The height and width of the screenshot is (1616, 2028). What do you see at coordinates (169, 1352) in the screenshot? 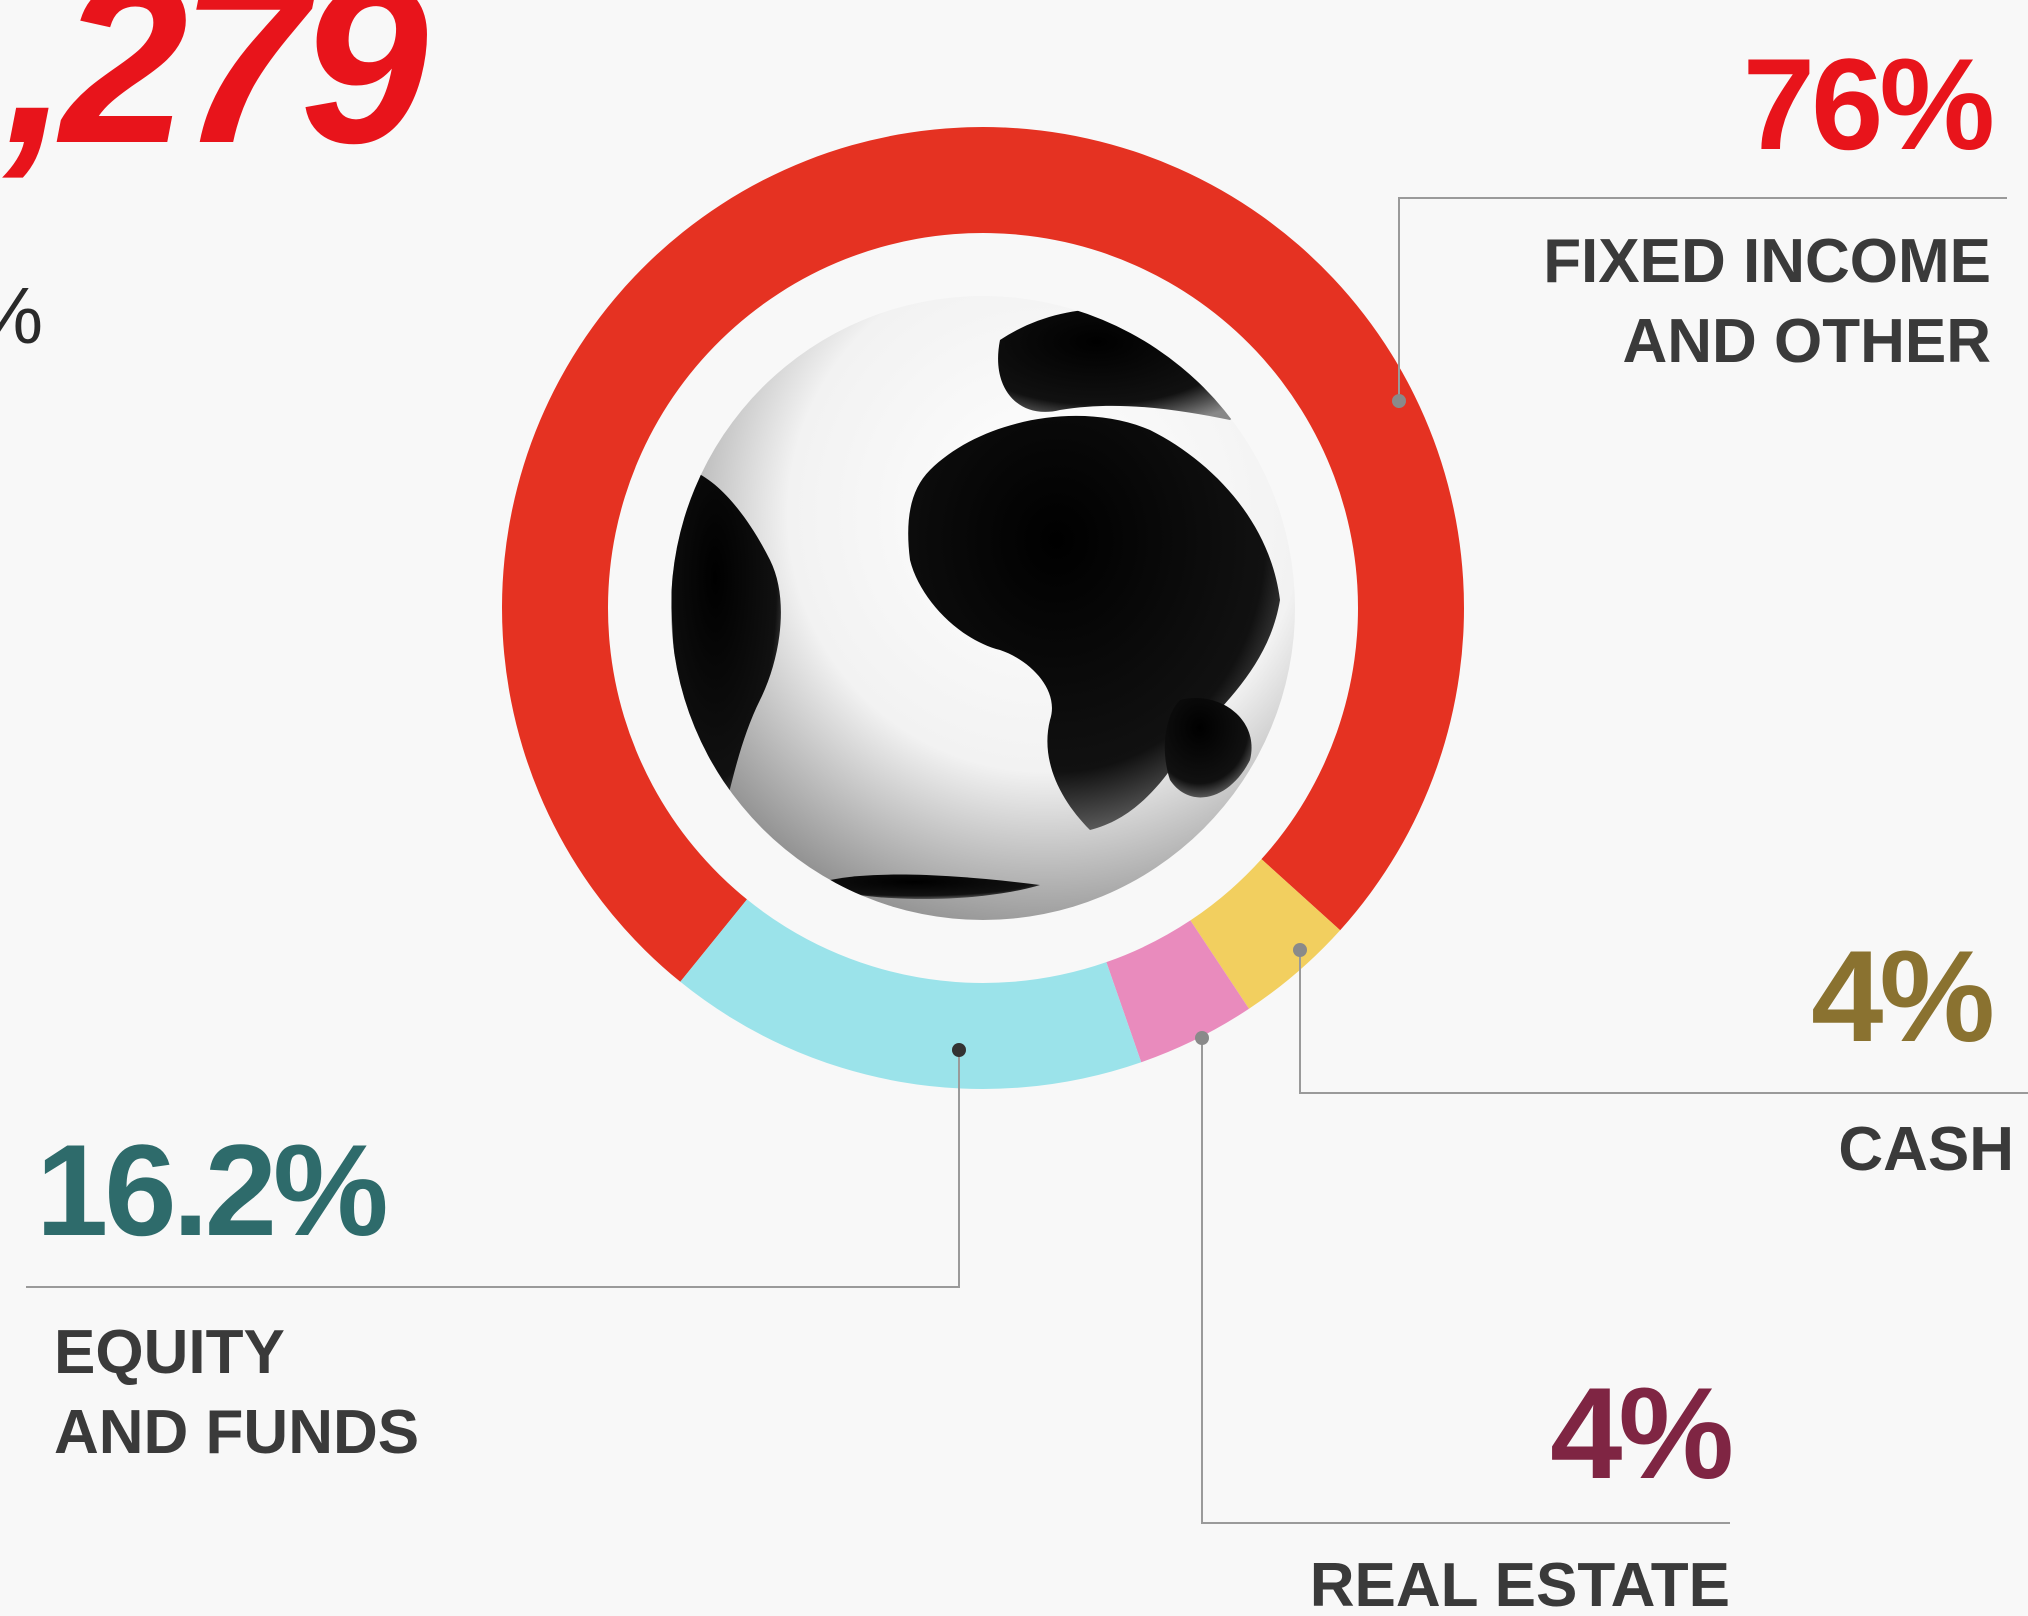
I see `category-label: EQUITY` at bounding box center [169, 1352].